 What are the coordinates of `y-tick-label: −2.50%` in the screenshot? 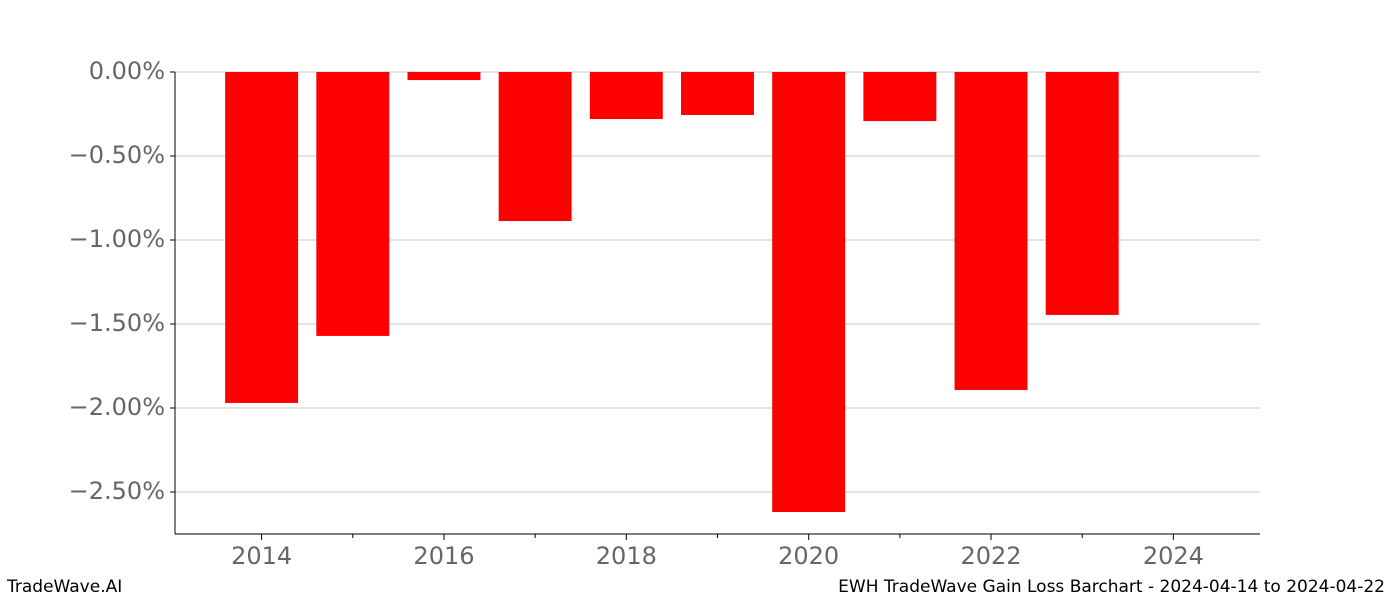 It's located at (117, 491).